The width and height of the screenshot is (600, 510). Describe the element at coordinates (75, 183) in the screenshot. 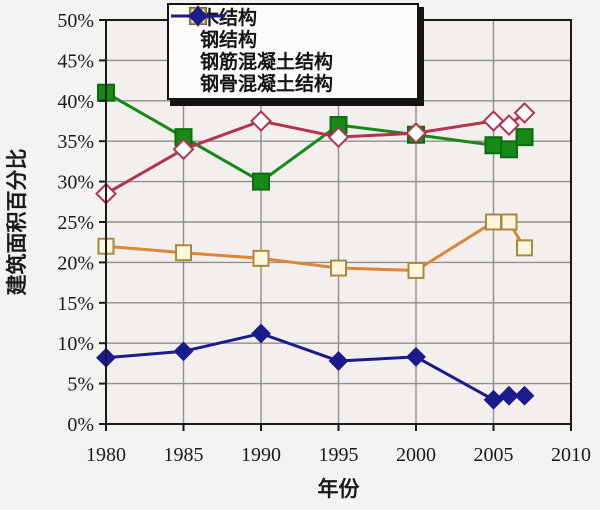

I see `y-tick-label: 30%` at that location.